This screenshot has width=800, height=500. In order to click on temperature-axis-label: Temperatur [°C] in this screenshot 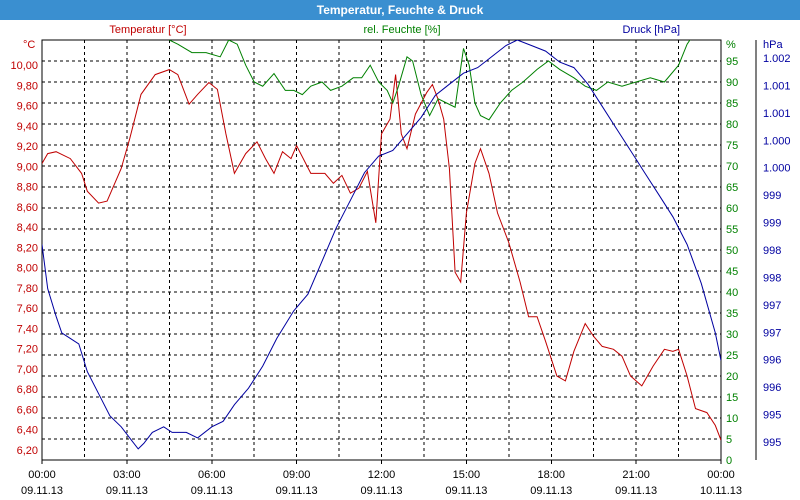, I will do `click(147, 30)`.